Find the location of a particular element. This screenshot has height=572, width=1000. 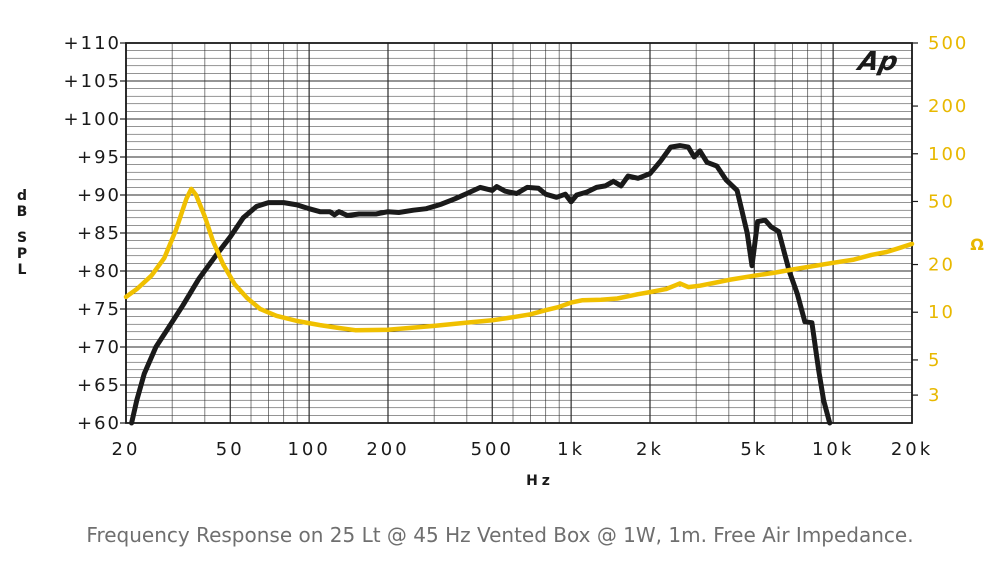

y-tick-label-right: 5 is located at coordinates (934, 360).